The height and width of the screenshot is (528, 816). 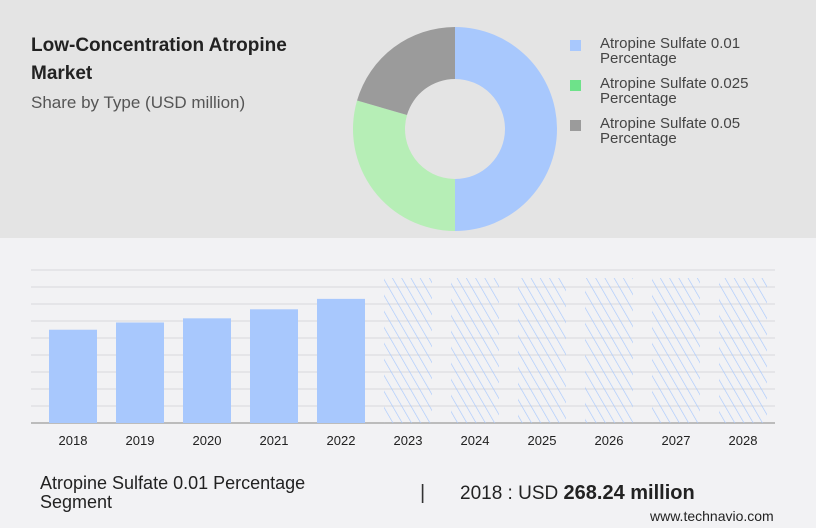 I want to click on legend-item: Atropine Sulfate 0.01 Percentage, so click(x=685, y=51).